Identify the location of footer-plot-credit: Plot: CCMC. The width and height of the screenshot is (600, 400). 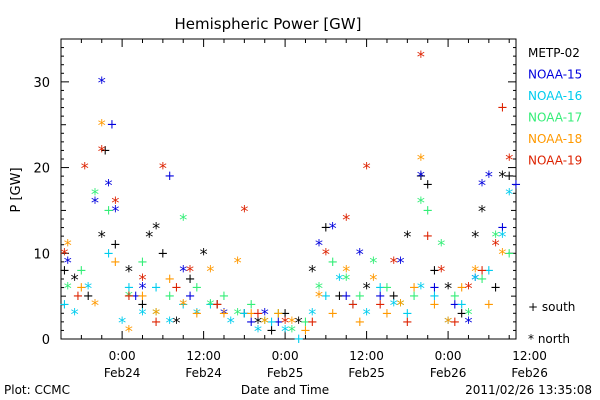
(37, 390).